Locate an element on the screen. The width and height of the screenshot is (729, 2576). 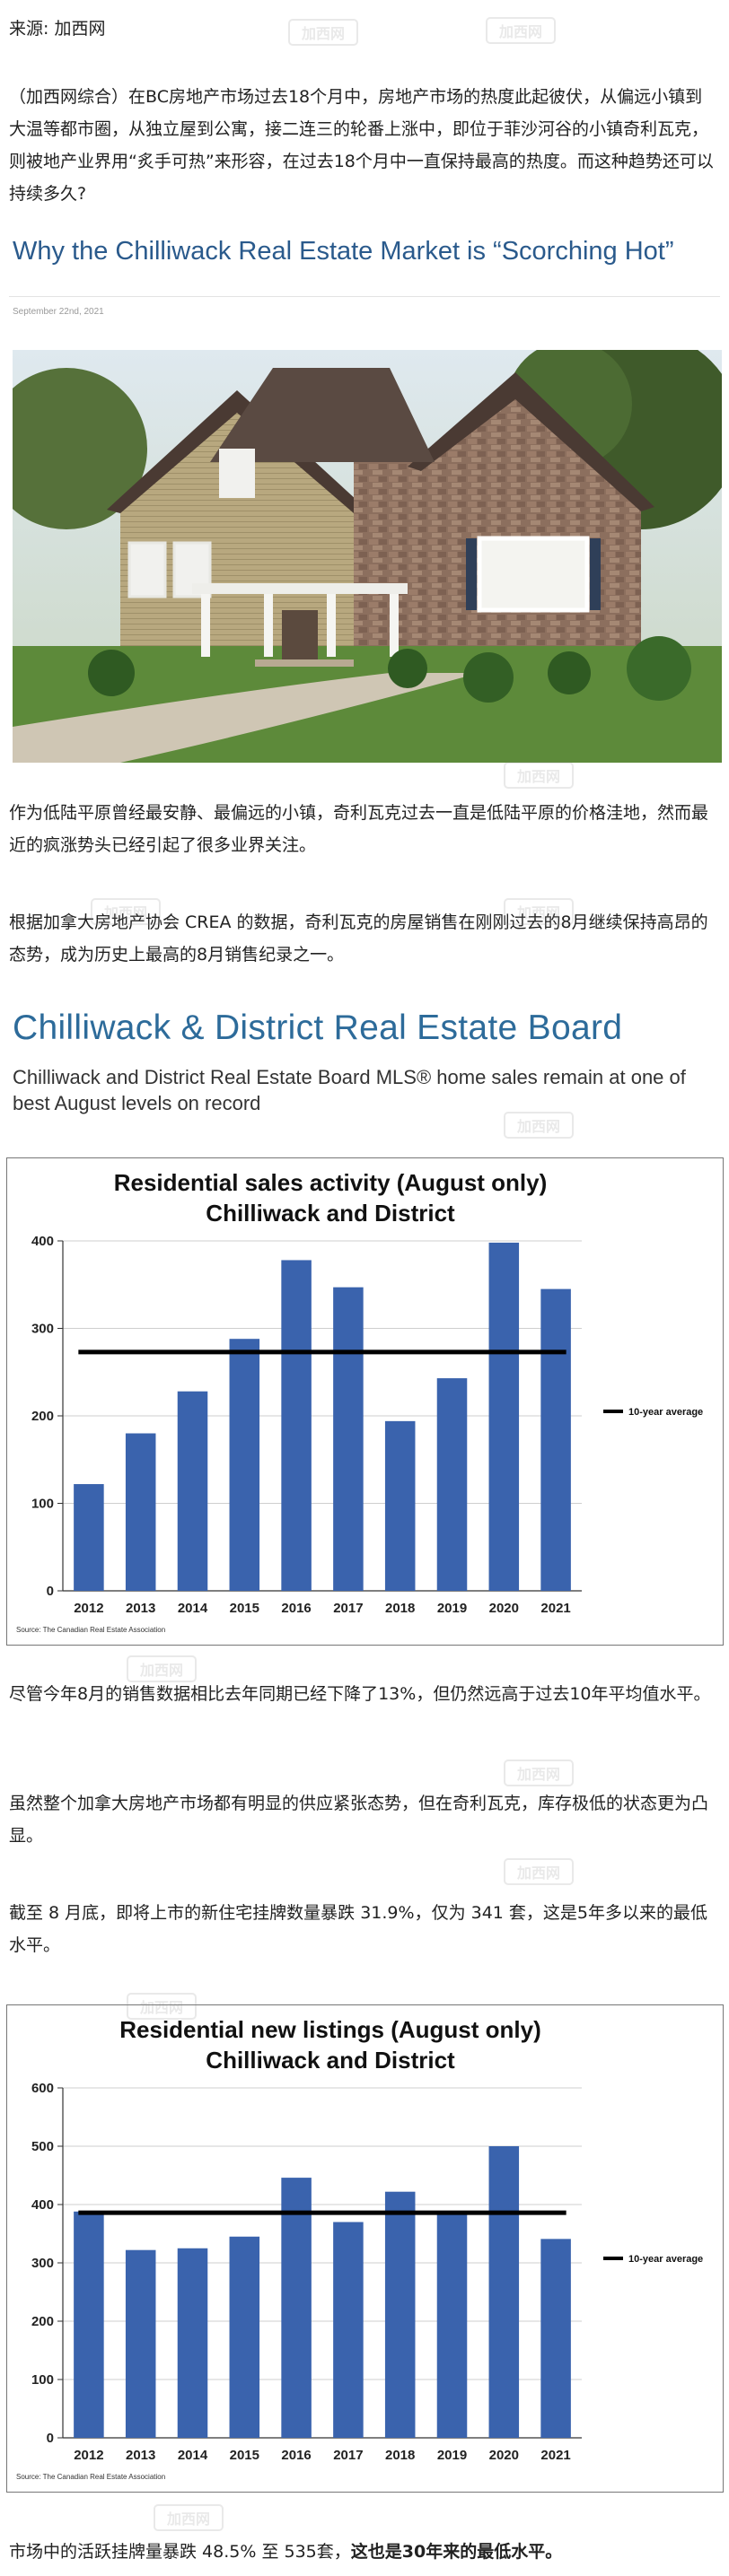
y-tick-label: 600 is located at coordinates (42, 2088).